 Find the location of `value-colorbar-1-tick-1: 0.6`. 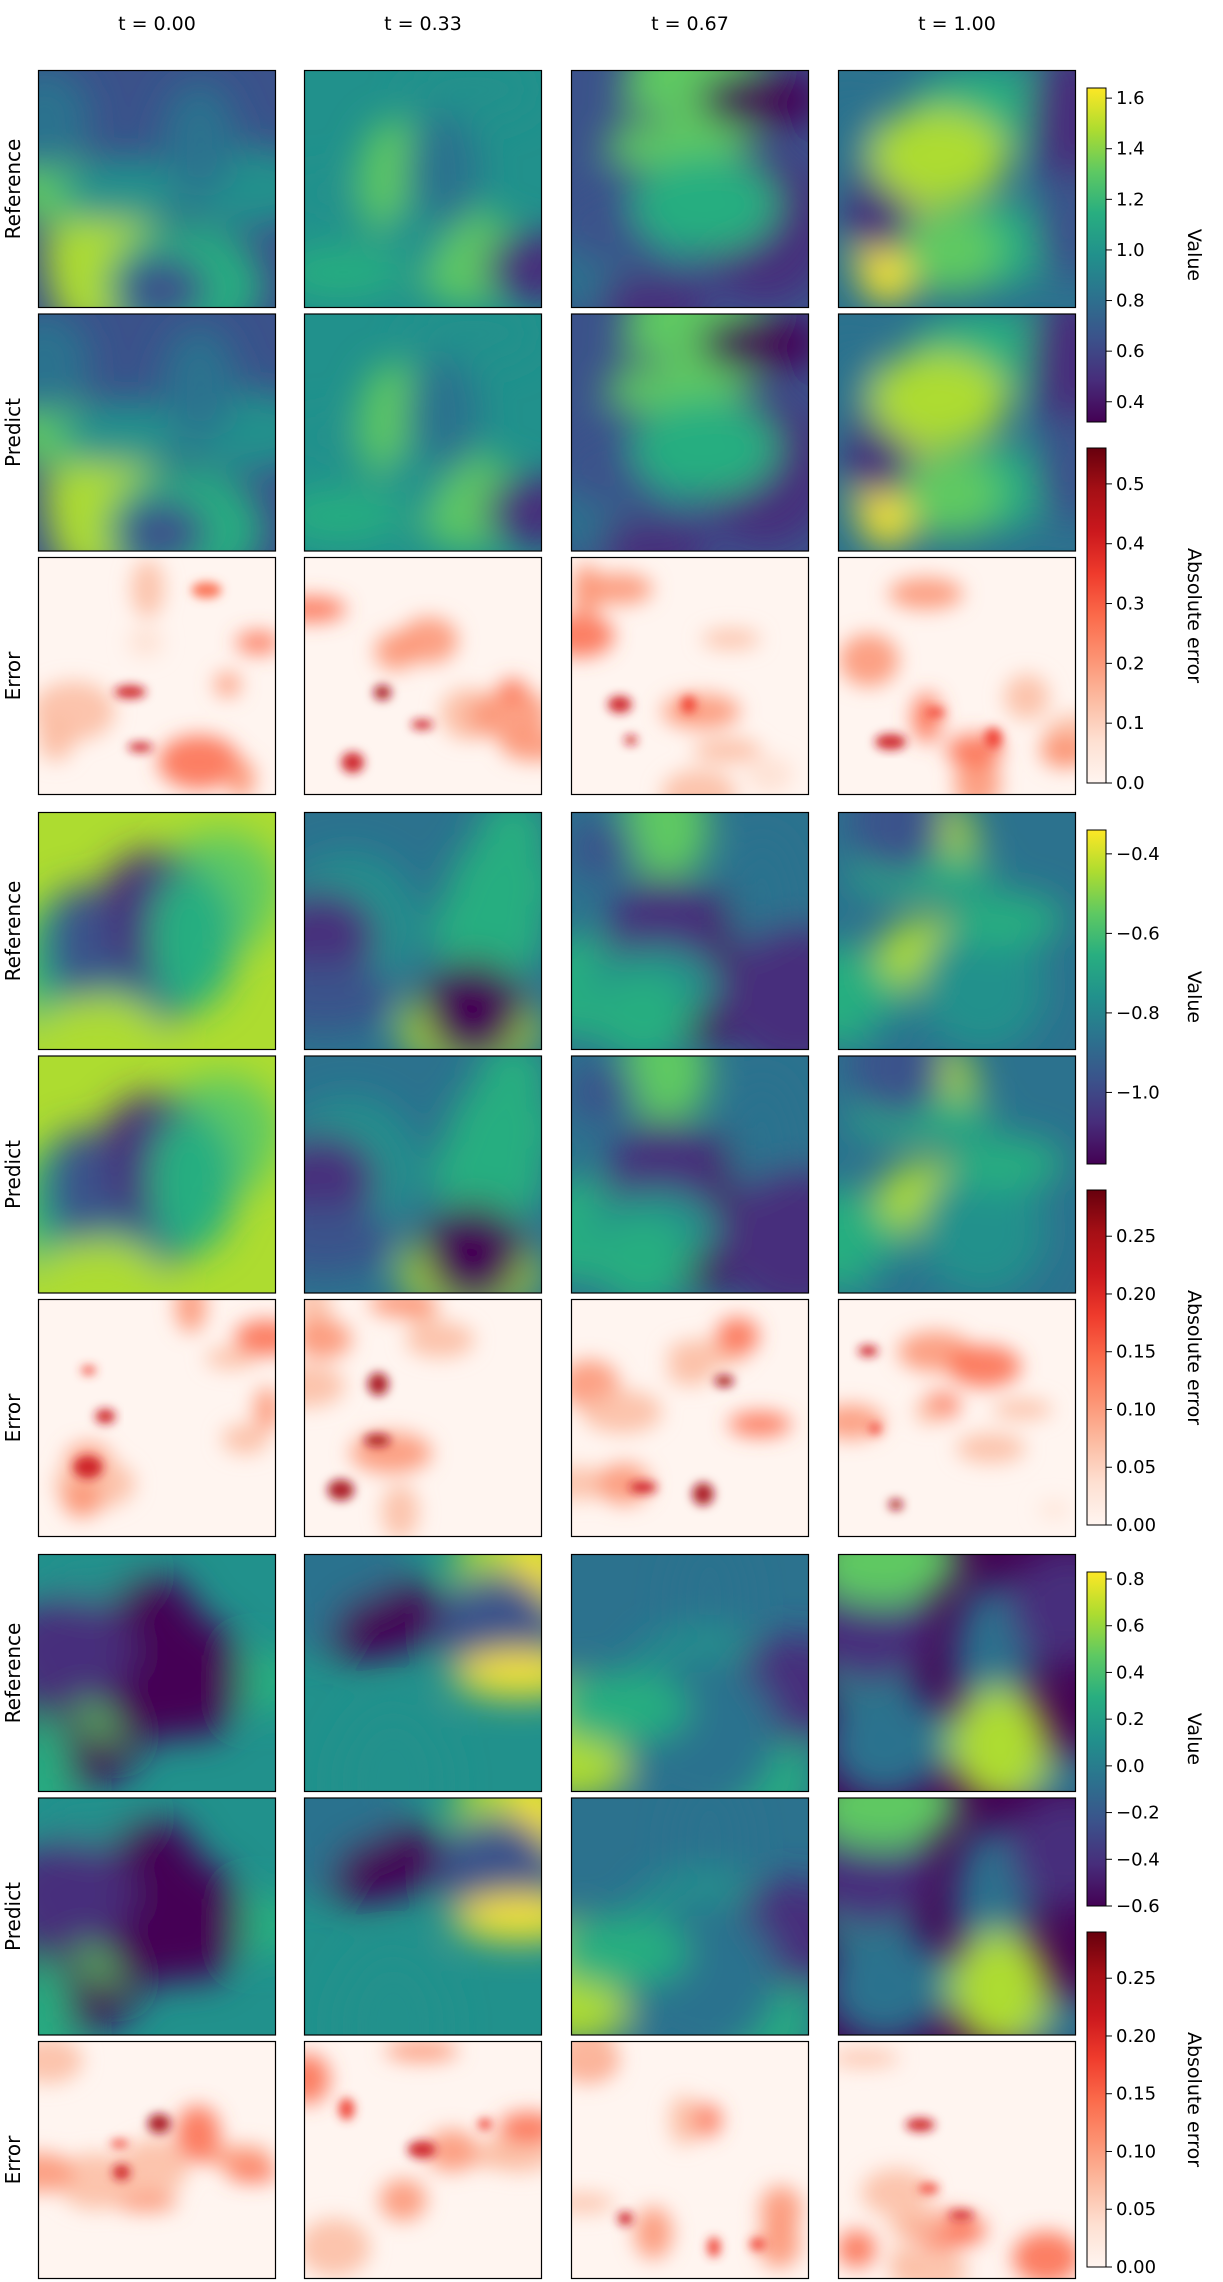

value-colorbar-1-tick-1: 0.6 is located at coordinates (1130, 351).